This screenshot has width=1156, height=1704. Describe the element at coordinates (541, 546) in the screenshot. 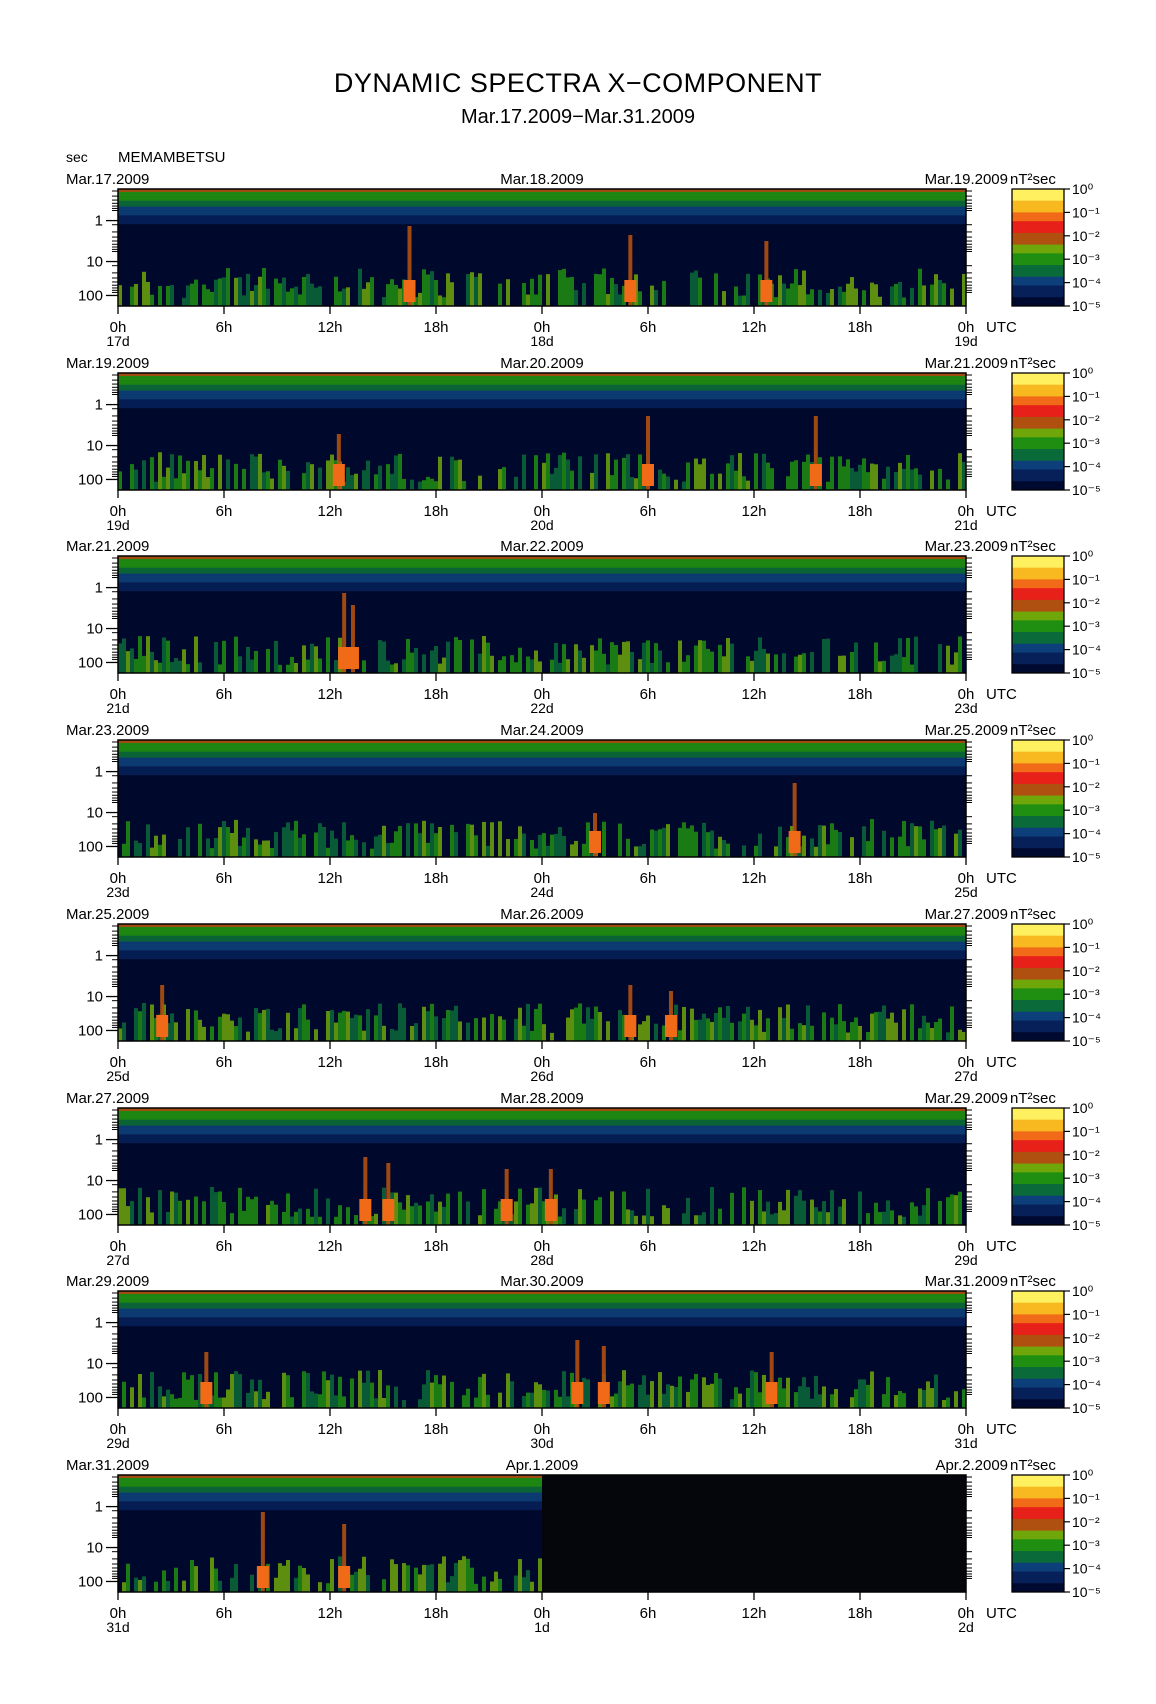

I see `date-center-label: Mar.22.2009` at that location.